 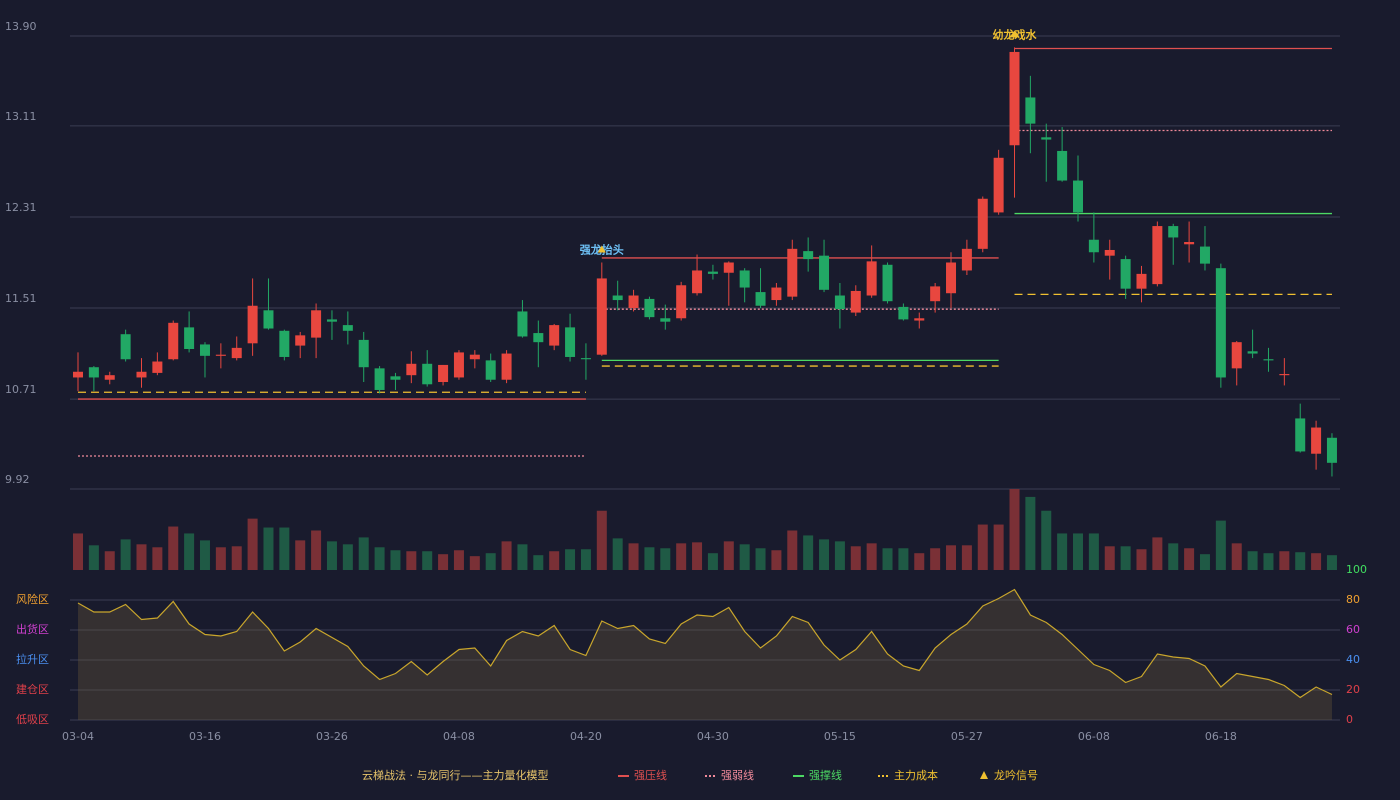 I want to click on x-tick-label: 03-26, so click(x=332, y=736).